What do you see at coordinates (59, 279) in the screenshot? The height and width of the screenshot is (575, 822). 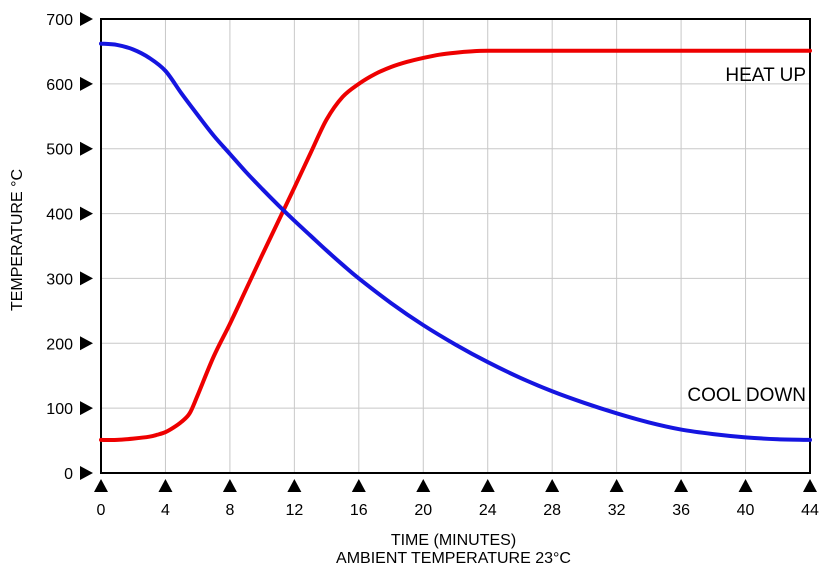 I see `y-tick-label: 300` at bounding box center [59, 279].